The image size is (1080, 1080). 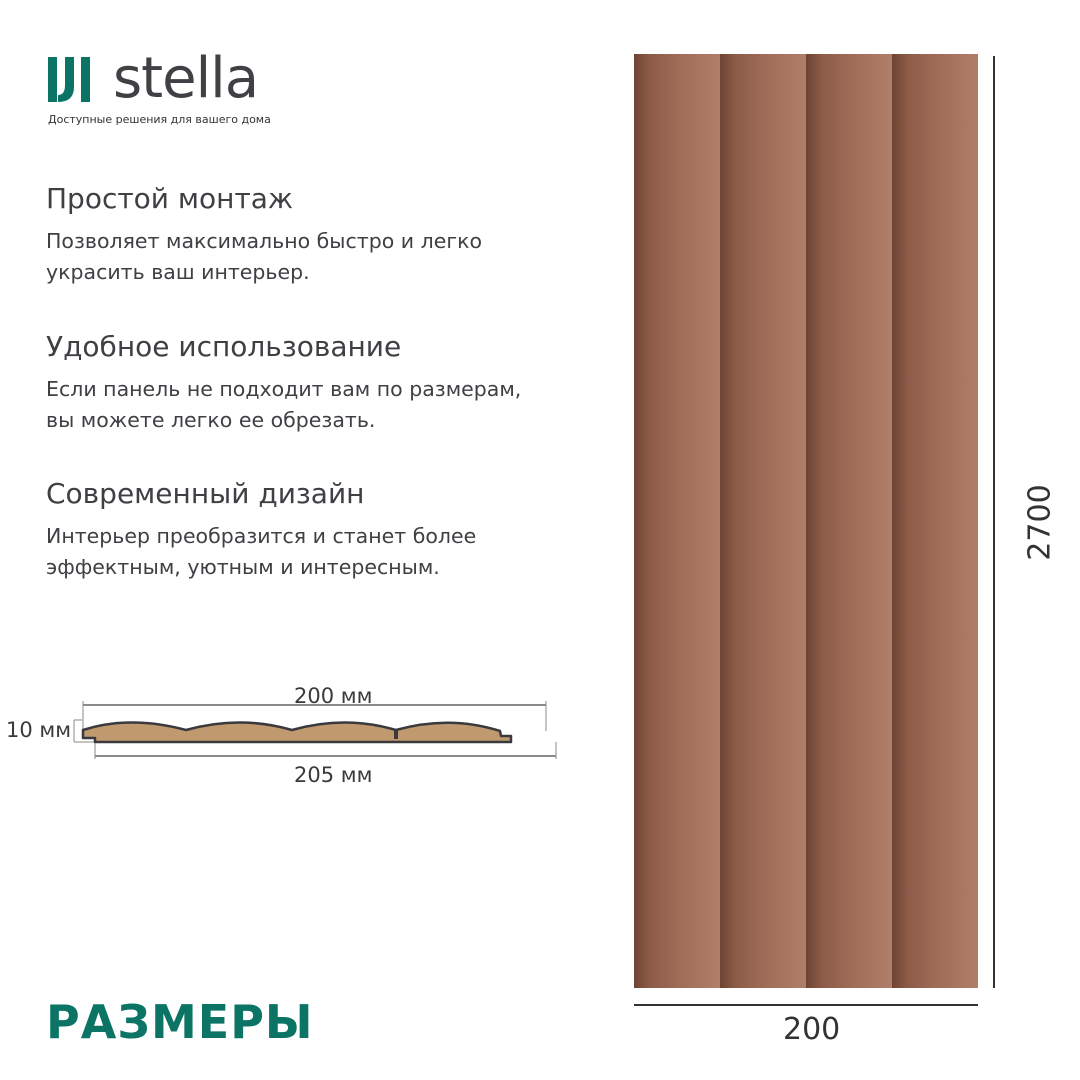 I want to click on width-dimension-line, so click(x=806, y=1005).